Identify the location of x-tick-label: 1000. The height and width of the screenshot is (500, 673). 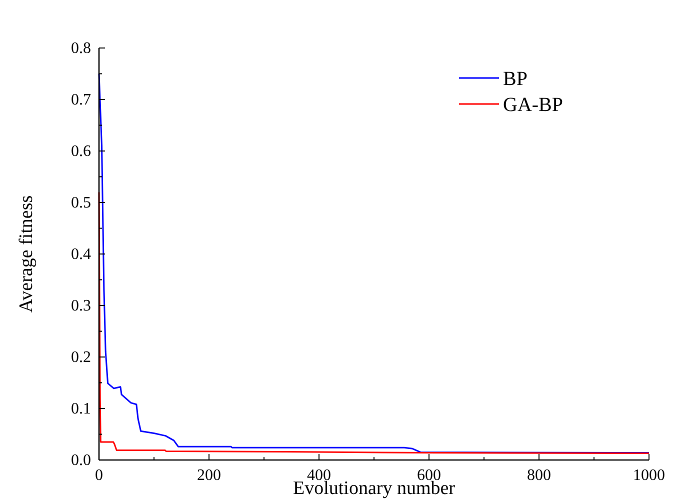
(649, 475).